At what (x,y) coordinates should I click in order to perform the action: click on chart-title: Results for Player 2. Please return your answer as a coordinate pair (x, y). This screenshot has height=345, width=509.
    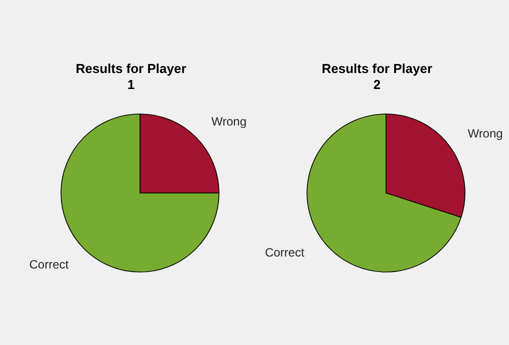
    Looking at the image, I should click on (377, 77).